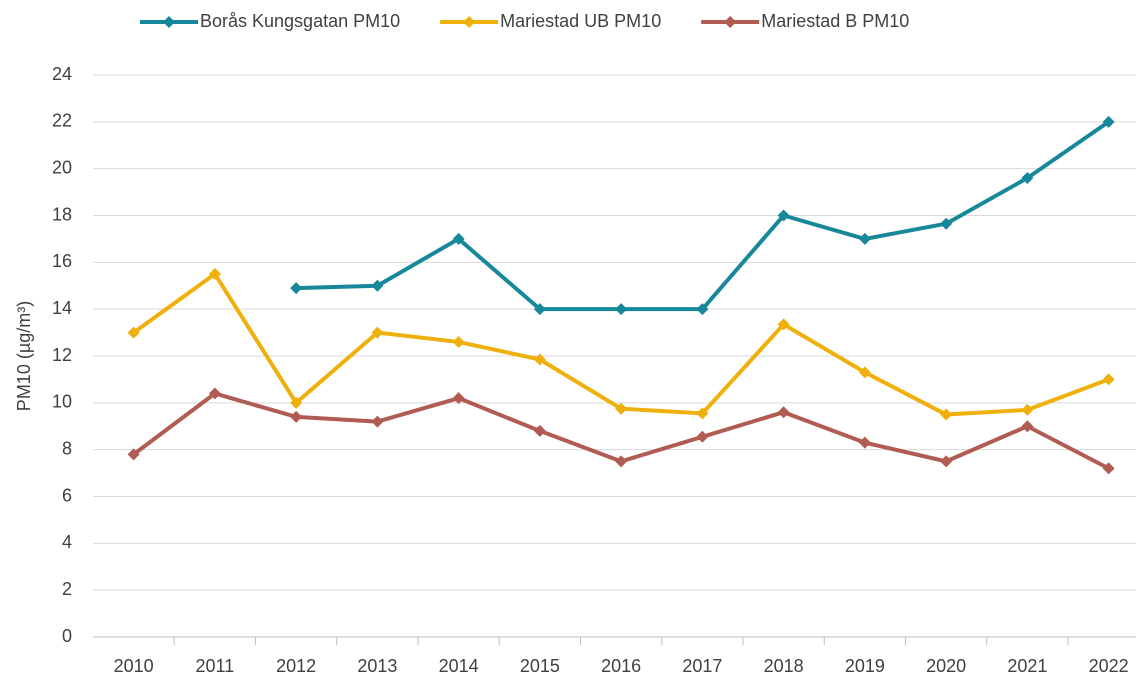  What do you see at coordinates (67, 542) in the screenshot?
I see `y-tick-label: 4` at bounding box center [67, 542].